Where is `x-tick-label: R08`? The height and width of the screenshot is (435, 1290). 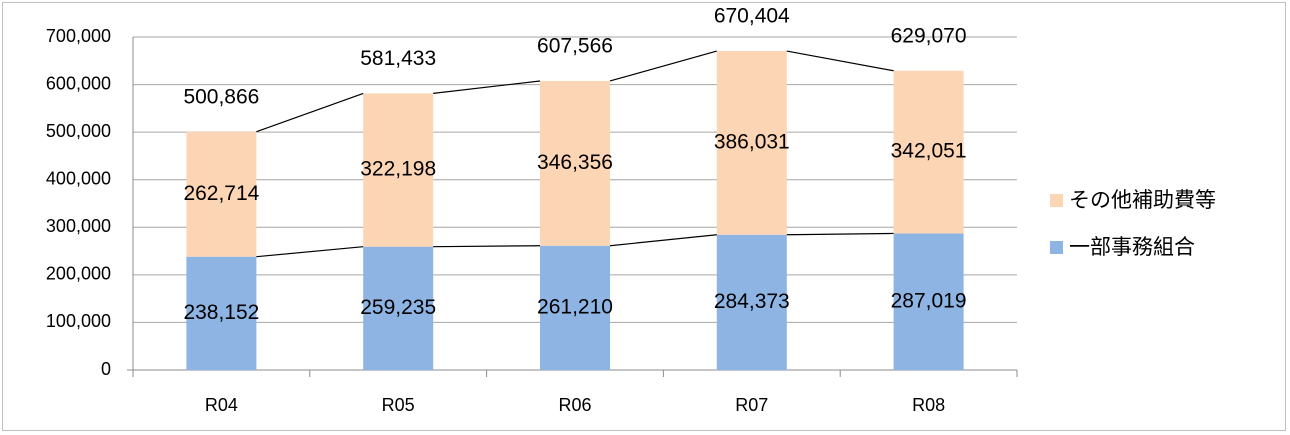
x-tick-label: R08 is located at coordinates (928, 405).